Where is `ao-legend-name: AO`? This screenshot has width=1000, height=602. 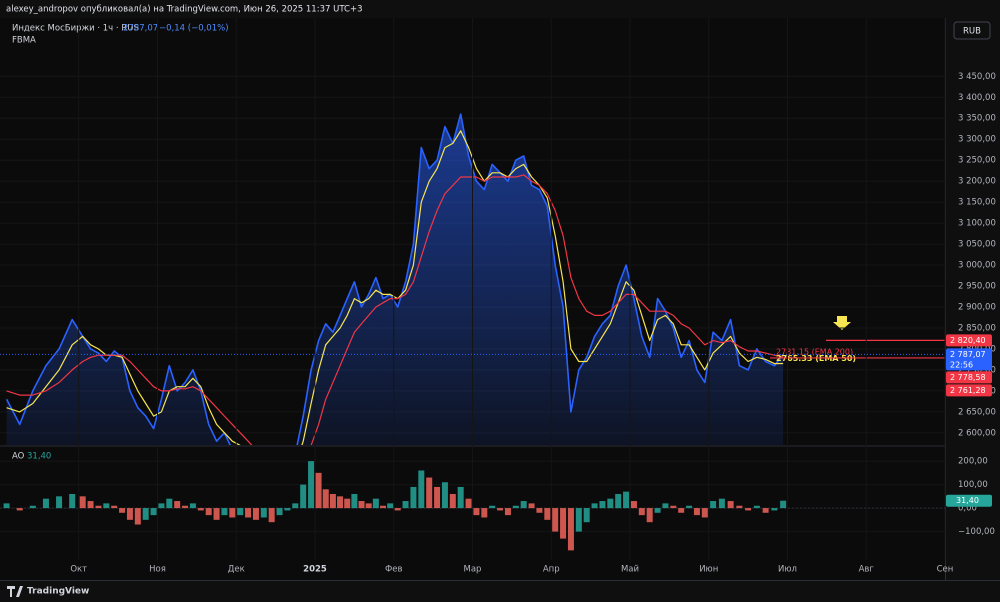
ao-legend-name: AO is located at coordinates (18, 457).